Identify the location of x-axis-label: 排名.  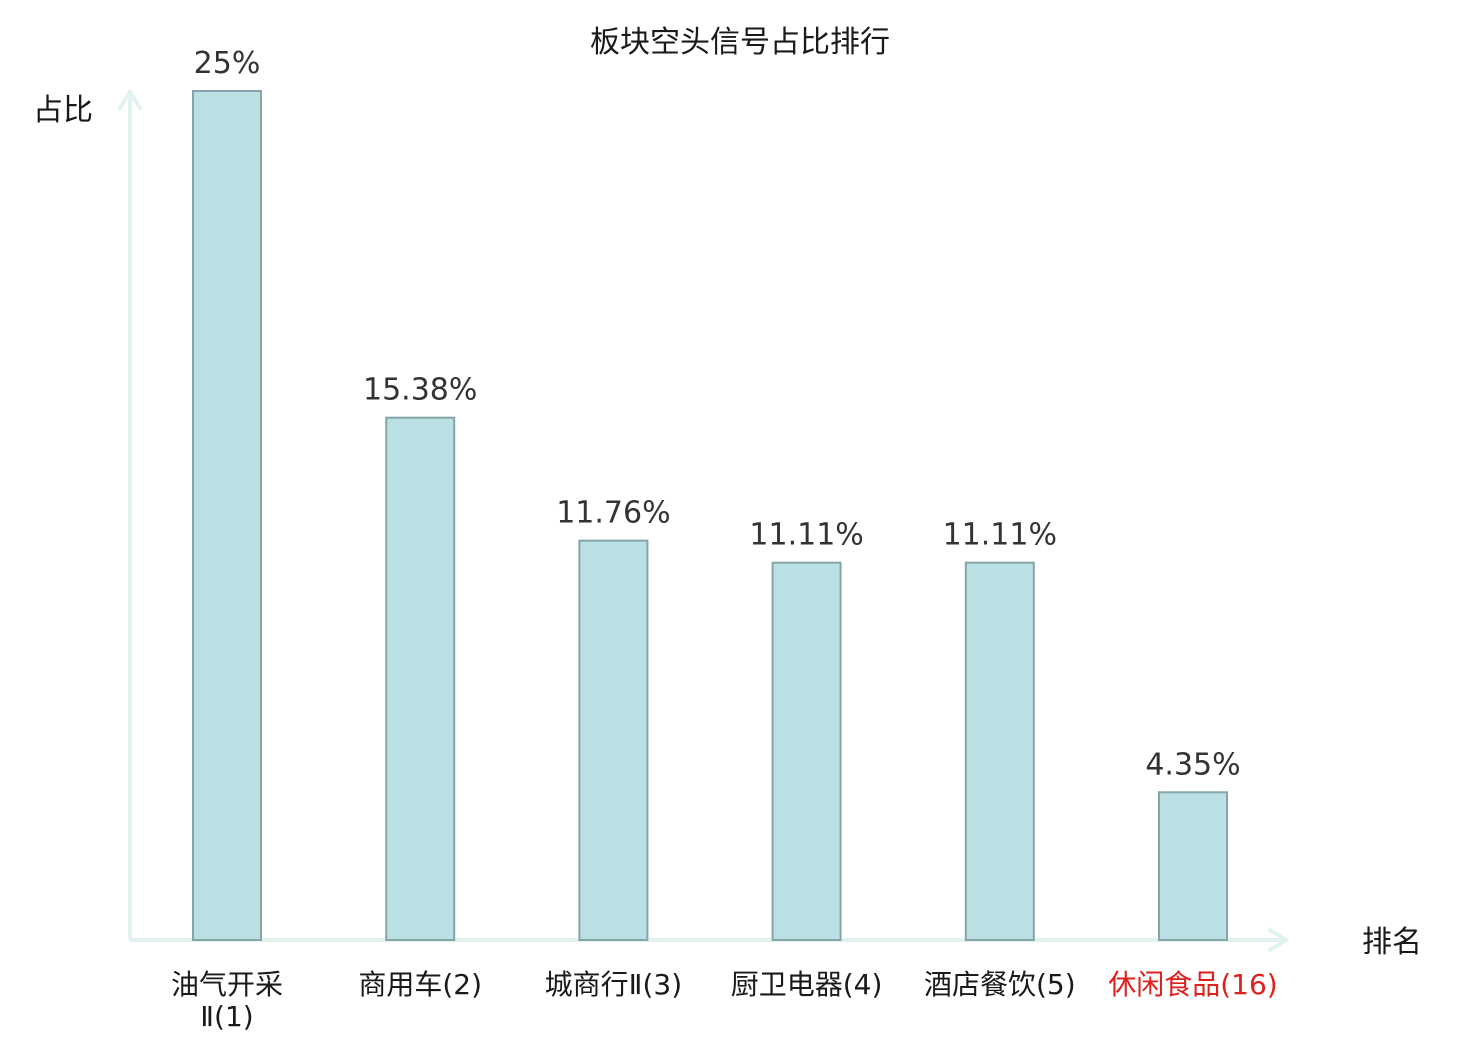
(1392, 942).